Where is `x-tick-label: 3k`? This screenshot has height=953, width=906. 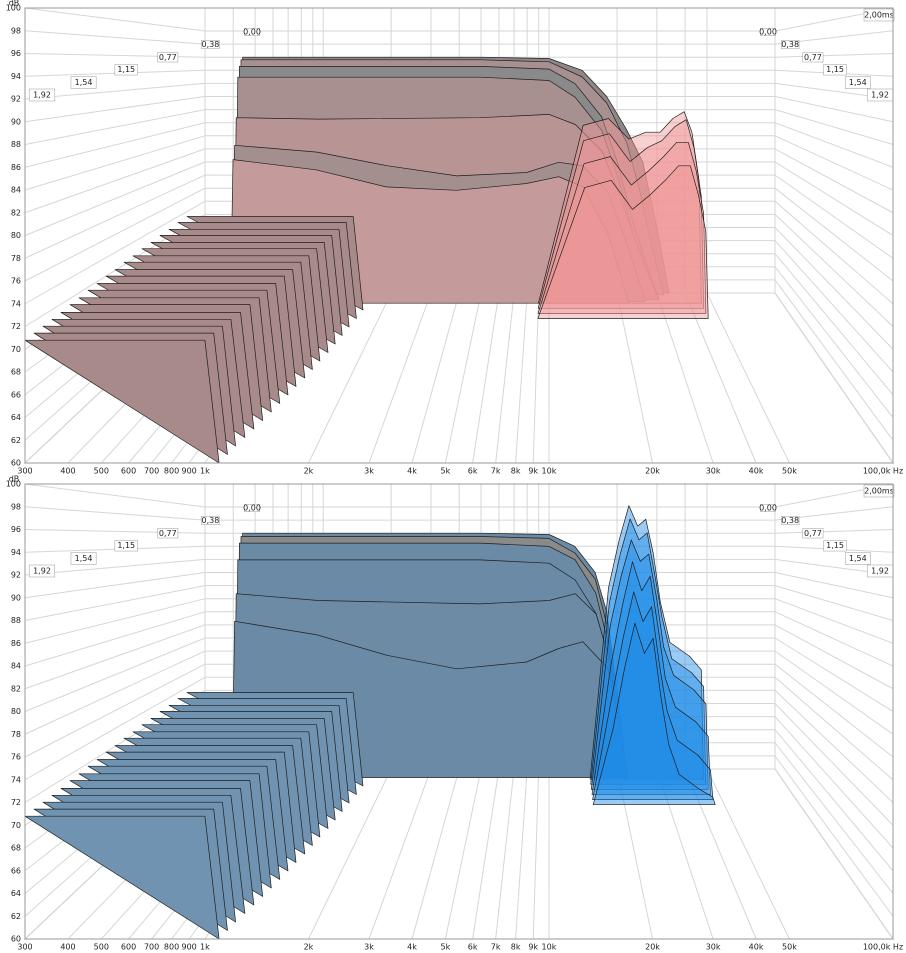
x-tick-label: 3k is located at coordinates (369, 947).